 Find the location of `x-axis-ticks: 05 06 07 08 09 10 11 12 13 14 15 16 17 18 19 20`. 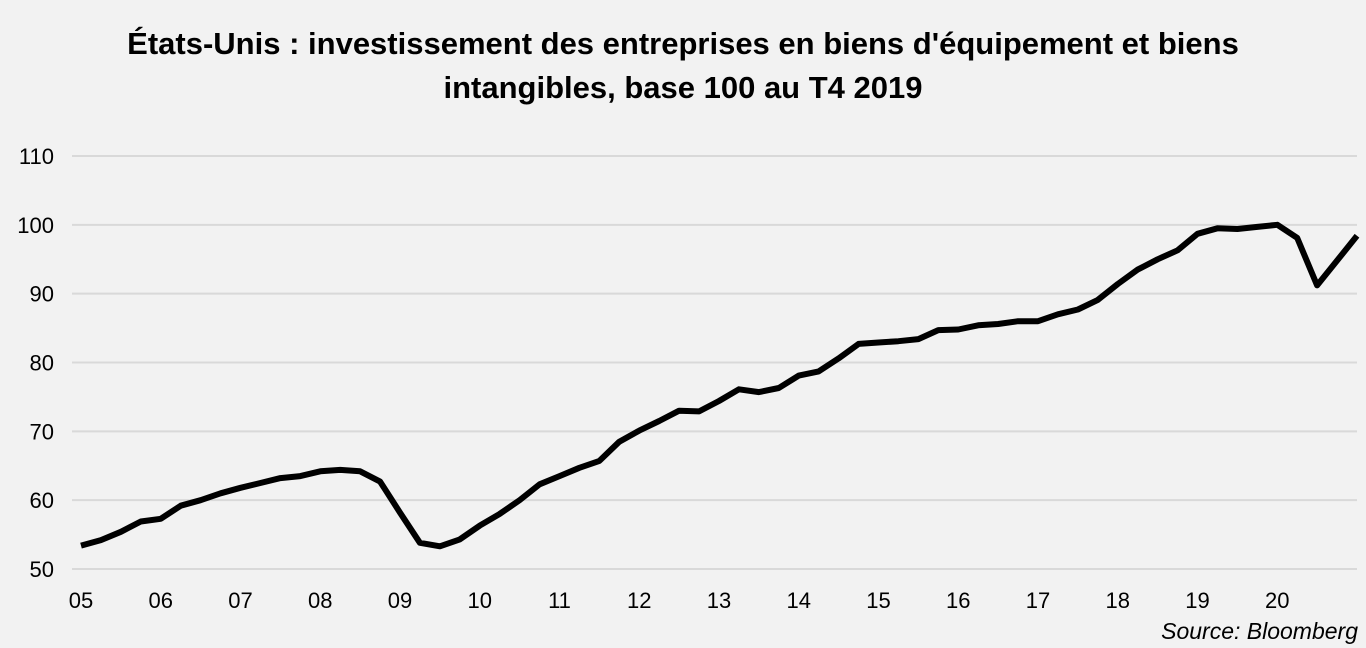

x-axis-ticks: 05 06 07 08 09 10 11 12 13 14 15 16 17 18 19 20 is located at coordinates (679, 600).